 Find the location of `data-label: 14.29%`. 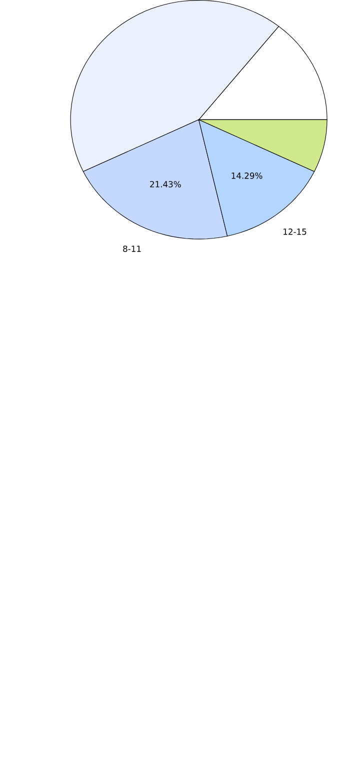

data-label: 14.29% is located at coordinates (247, 175).